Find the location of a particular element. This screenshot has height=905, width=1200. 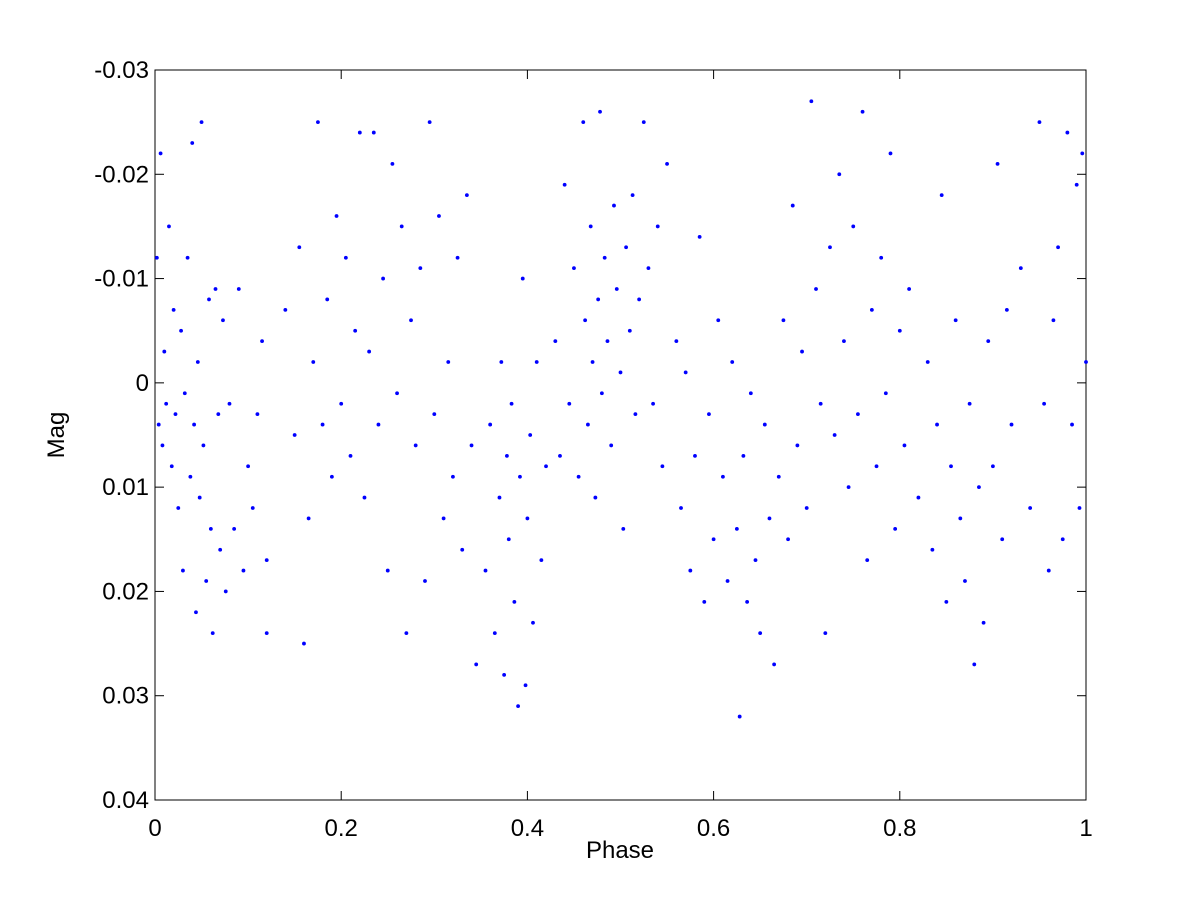

y-tick-label: 0.02 is located at coordinates (125, 591).